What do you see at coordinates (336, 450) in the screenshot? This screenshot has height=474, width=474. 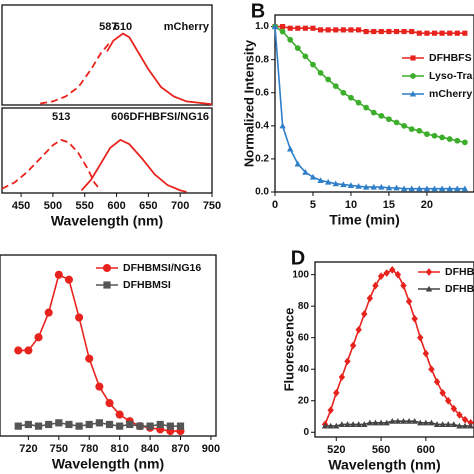 I see `x-tick-label: 520` at bounding box center [336, 450].